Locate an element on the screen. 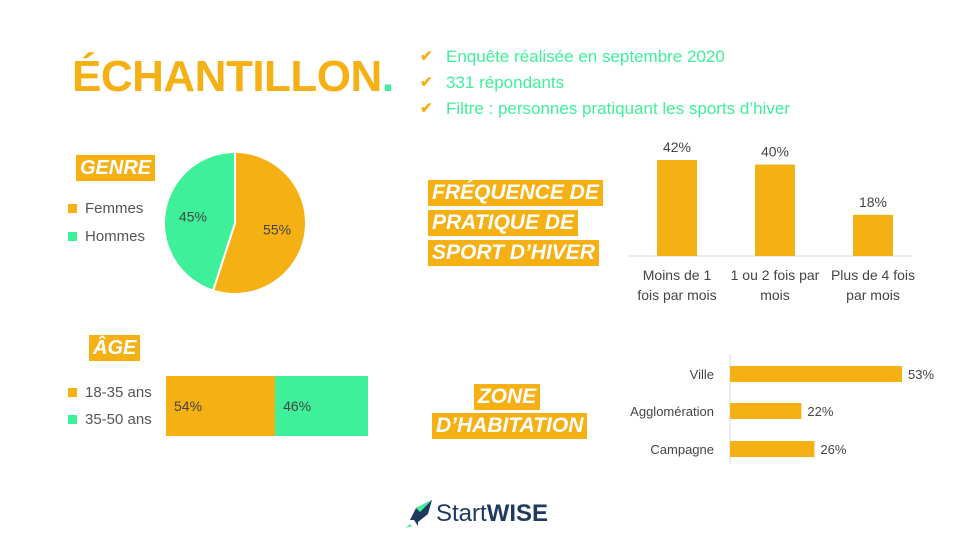  frequence-heading-line: SPORT D’HIVER is located at coordinates (513, 253).